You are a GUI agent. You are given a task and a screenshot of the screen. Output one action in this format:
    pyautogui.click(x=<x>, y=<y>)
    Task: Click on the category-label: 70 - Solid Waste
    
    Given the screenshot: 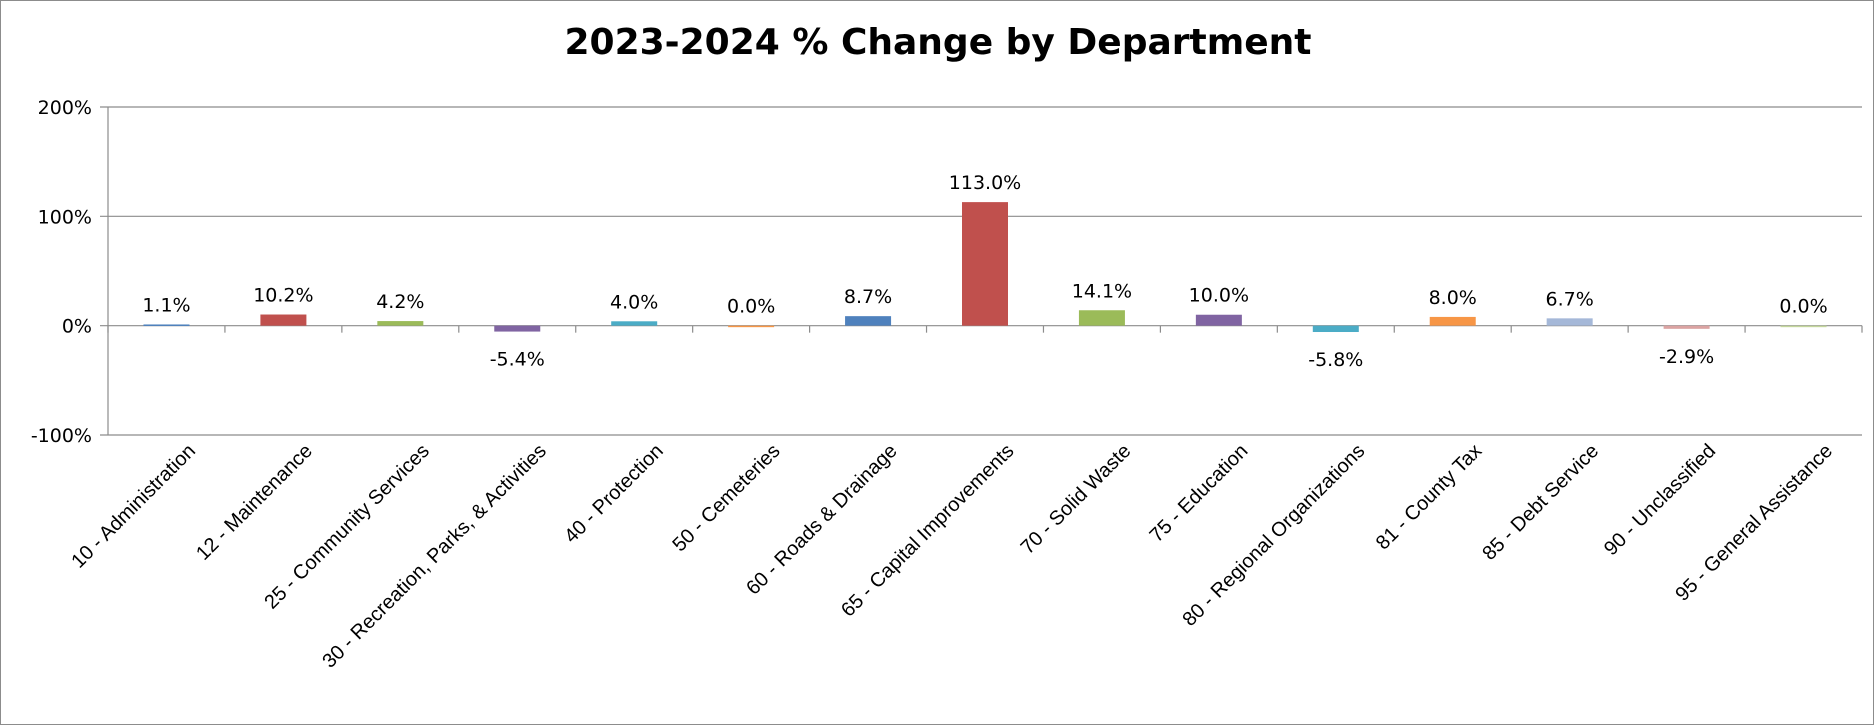 What is the action you would take?
    pyautogui.click(x=1076, y=499)
    